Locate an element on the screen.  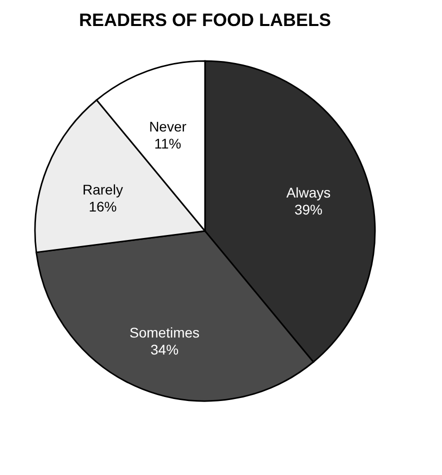
slice-label: Never is located at coordinates (168, 126).